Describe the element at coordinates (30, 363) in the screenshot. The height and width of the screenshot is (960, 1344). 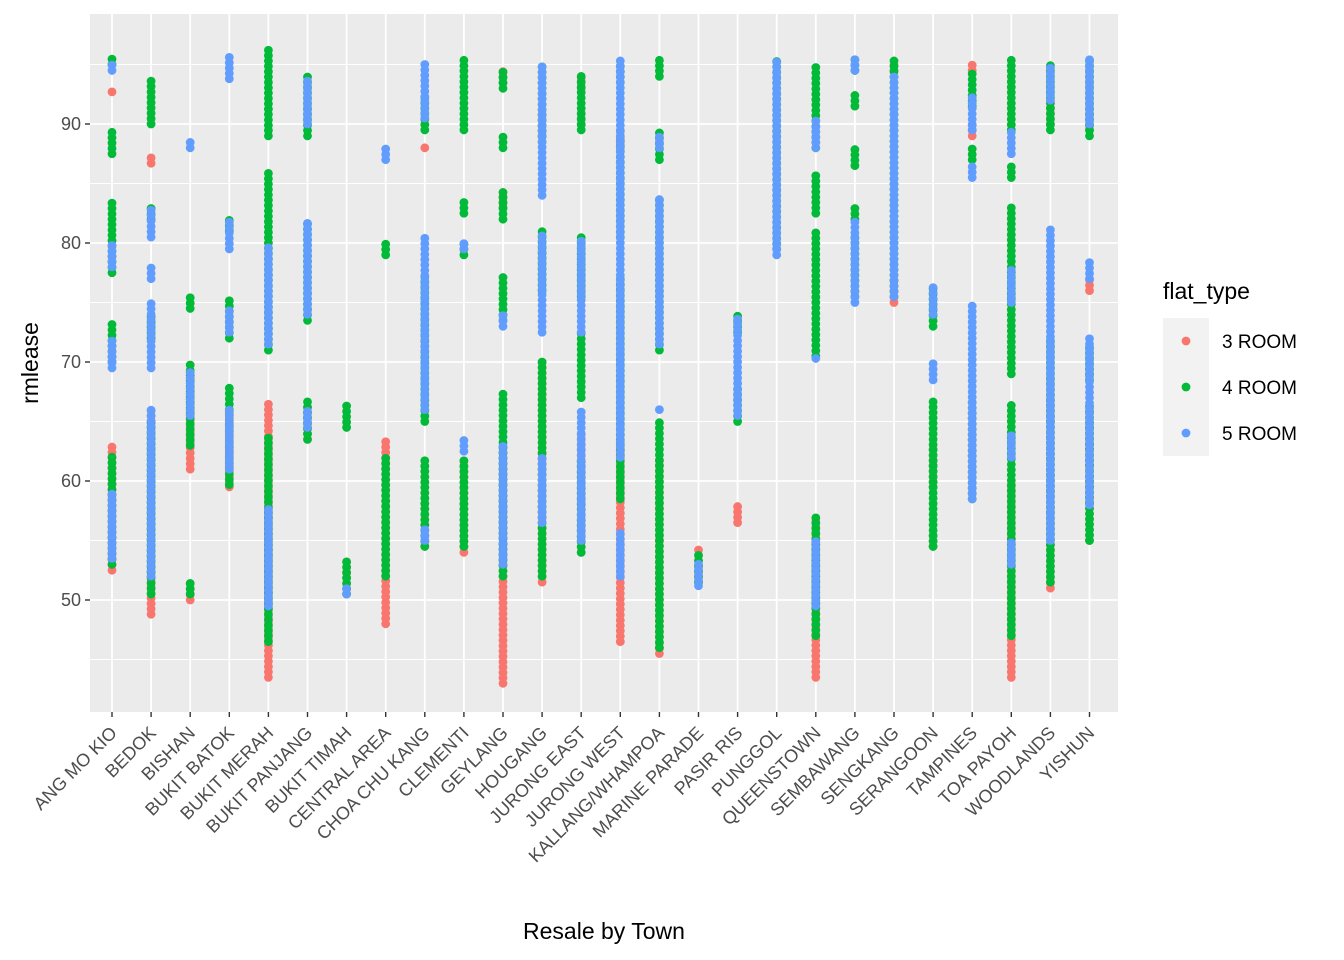
I see `y-axis-title: rmlease` at that location.